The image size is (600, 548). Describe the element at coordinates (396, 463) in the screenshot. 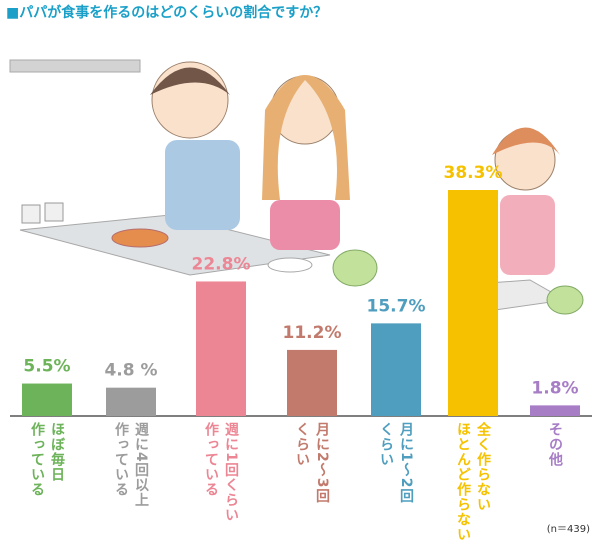

I see `category-label: 月に1〜2回 くらい` at that location.